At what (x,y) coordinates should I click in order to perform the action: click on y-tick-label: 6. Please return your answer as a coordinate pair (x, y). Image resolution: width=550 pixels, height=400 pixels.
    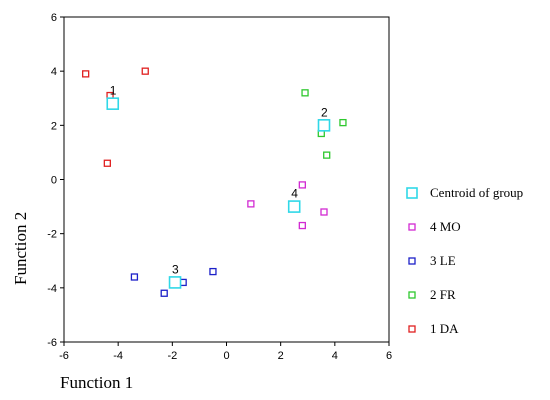
    Looking at the image, I should click on (54, 18).